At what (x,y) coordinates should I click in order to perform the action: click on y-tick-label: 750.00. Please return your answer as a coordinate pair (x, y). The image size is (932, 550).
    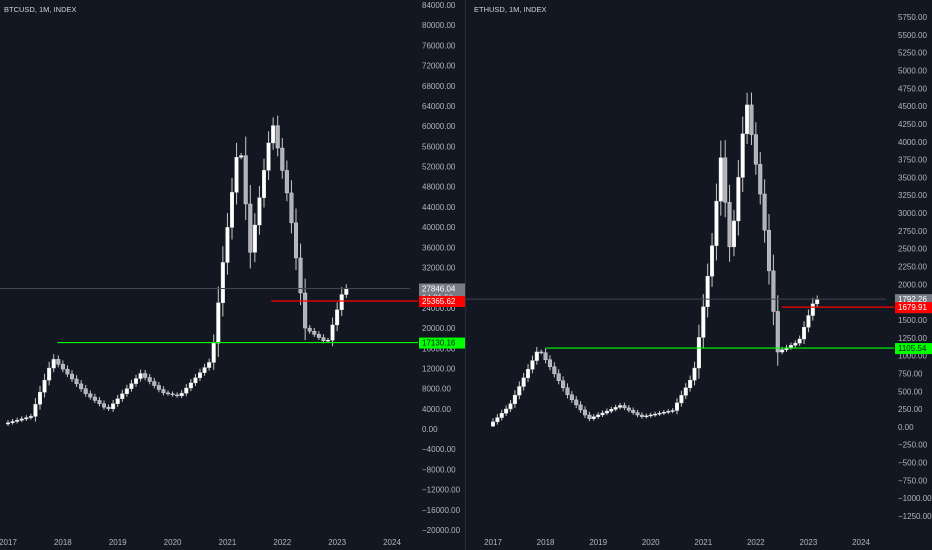
    Looking at the image, I should click on (910, 373).